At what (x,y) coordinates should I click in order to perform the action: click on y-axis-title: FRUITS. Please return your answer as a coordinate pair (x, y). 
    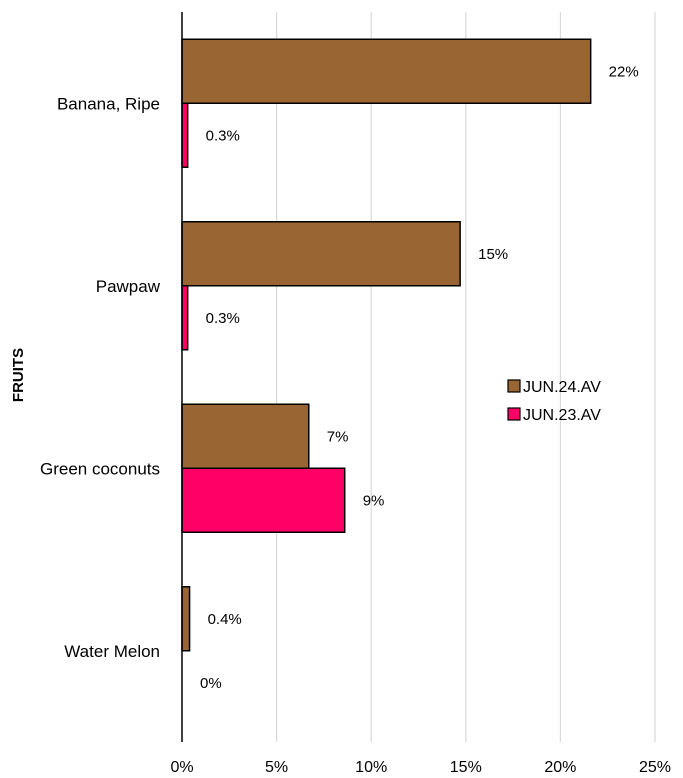
    Looking at the image, I should click on (18, 375).